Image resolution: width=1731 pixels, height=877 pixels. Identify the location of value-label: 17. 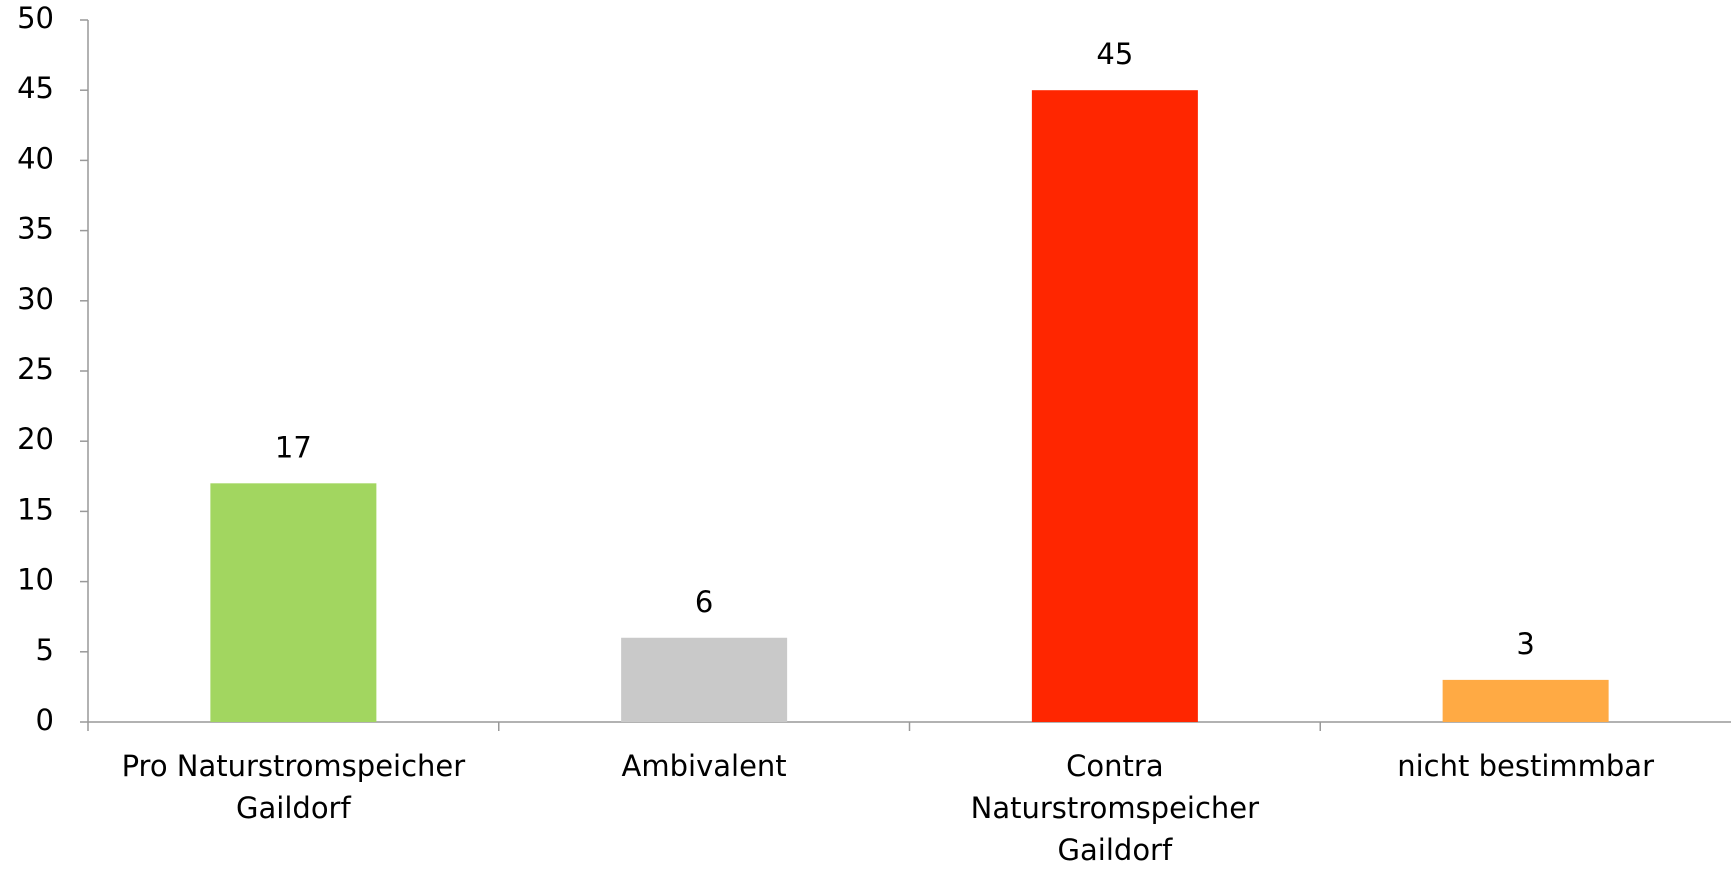
(293, 447).